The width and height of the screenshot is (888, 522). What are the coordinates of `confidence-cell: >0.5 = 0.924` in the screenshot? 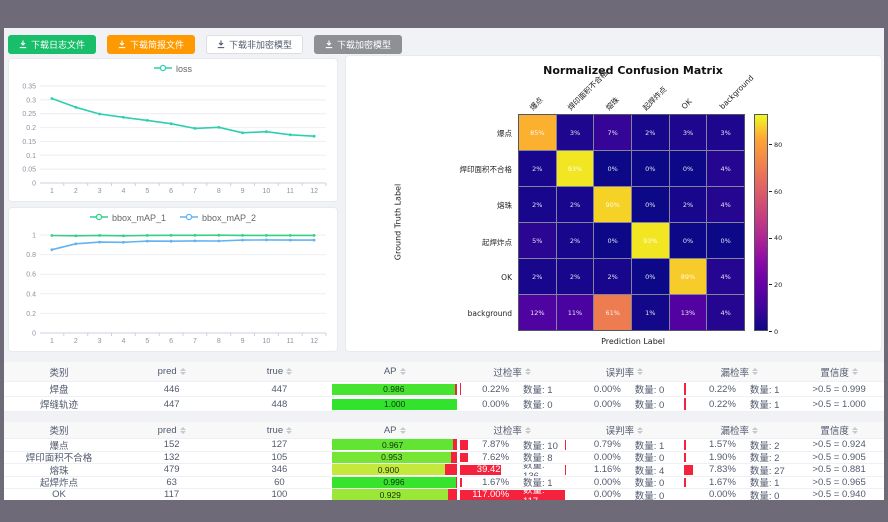 It's located at (839, 445).